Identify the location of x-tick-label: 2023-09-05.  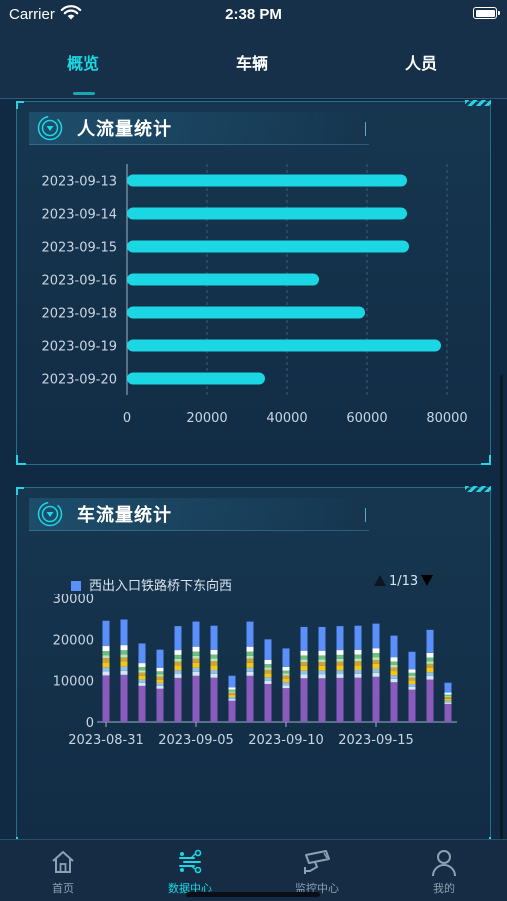
(196, 740).